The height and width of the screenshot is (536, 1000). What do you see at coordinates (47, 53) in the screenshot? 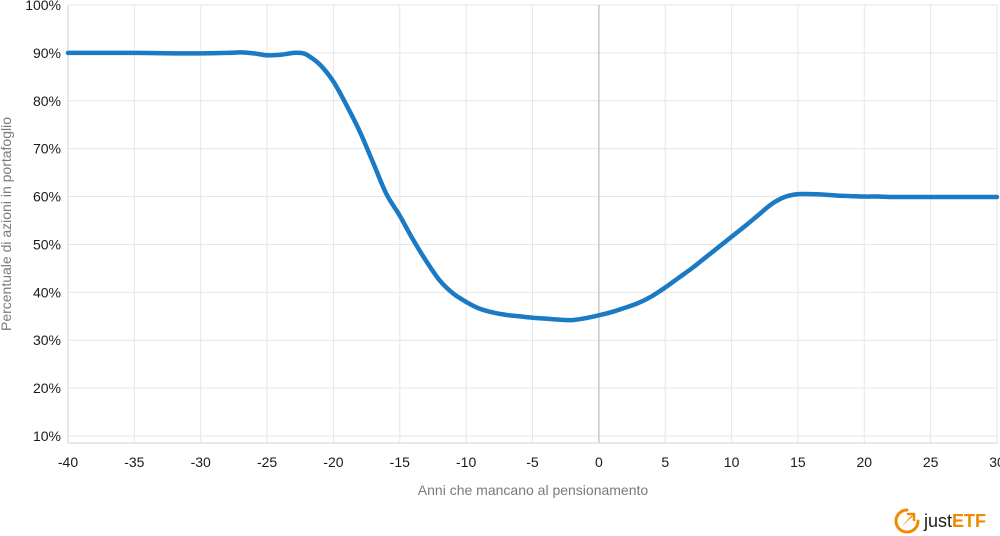
I see `y-tick-label: 90%` at bounding box center [47, 53].